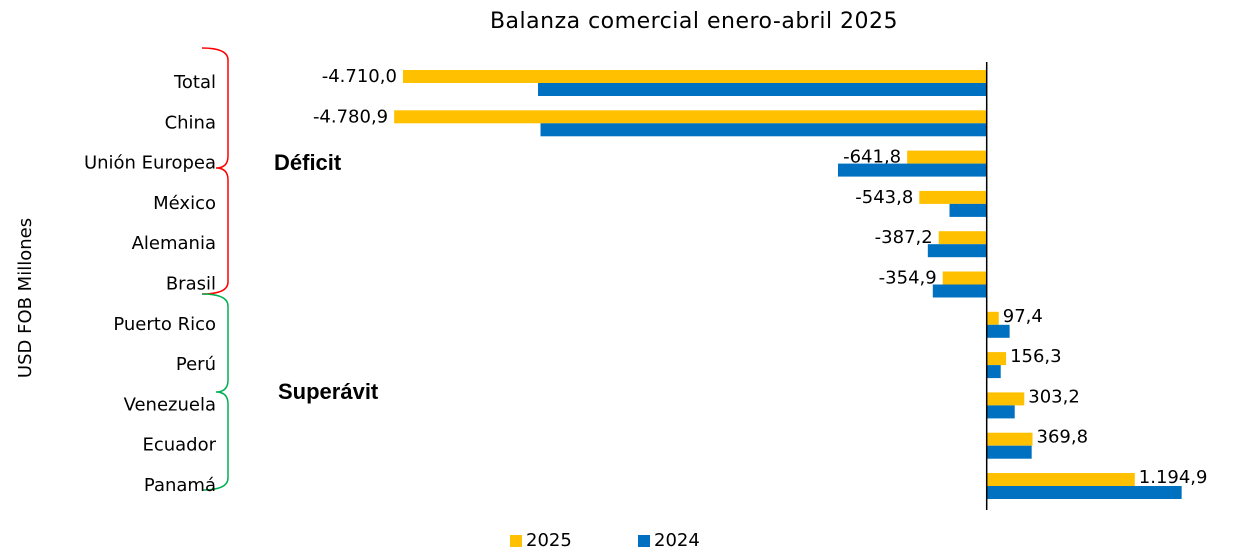  Describe the element at coordinates (328, 391) in the screenshot. I see `annotation: Superávit` at that location.